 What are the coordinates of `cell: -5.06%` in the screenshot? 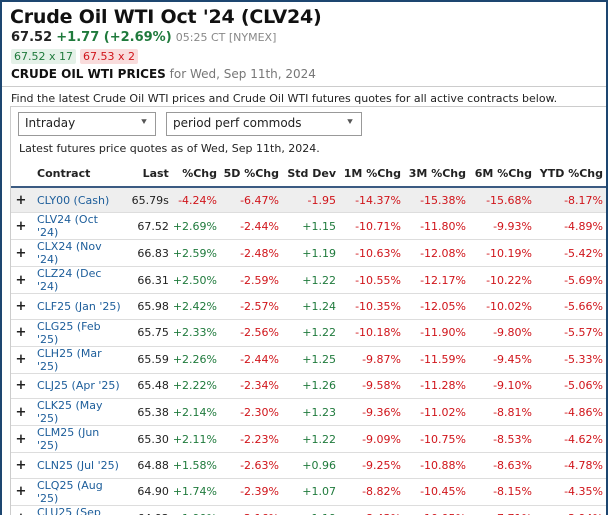 It's located at (571, 386).